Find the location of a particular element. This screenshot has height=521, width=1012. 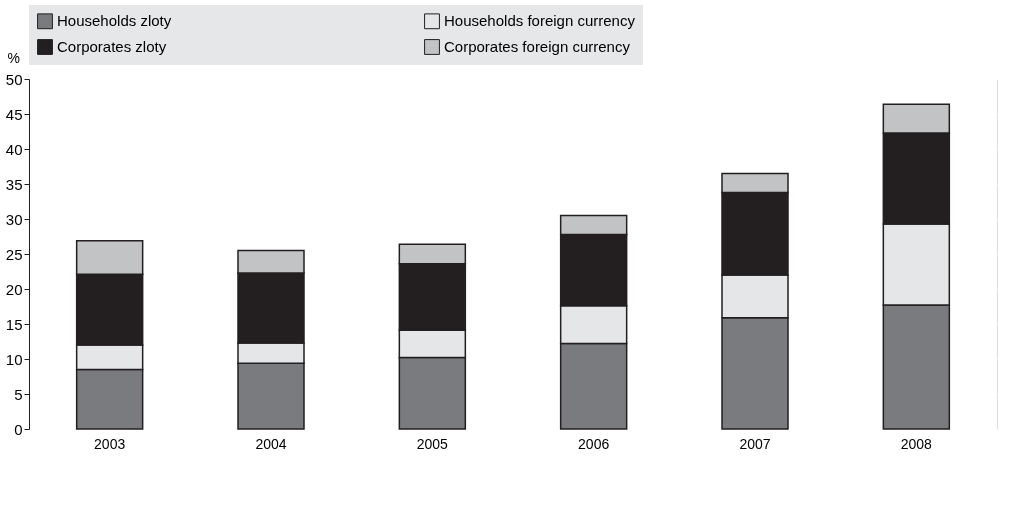

y-tick-label: 10 is located at coordinates (14, 359).